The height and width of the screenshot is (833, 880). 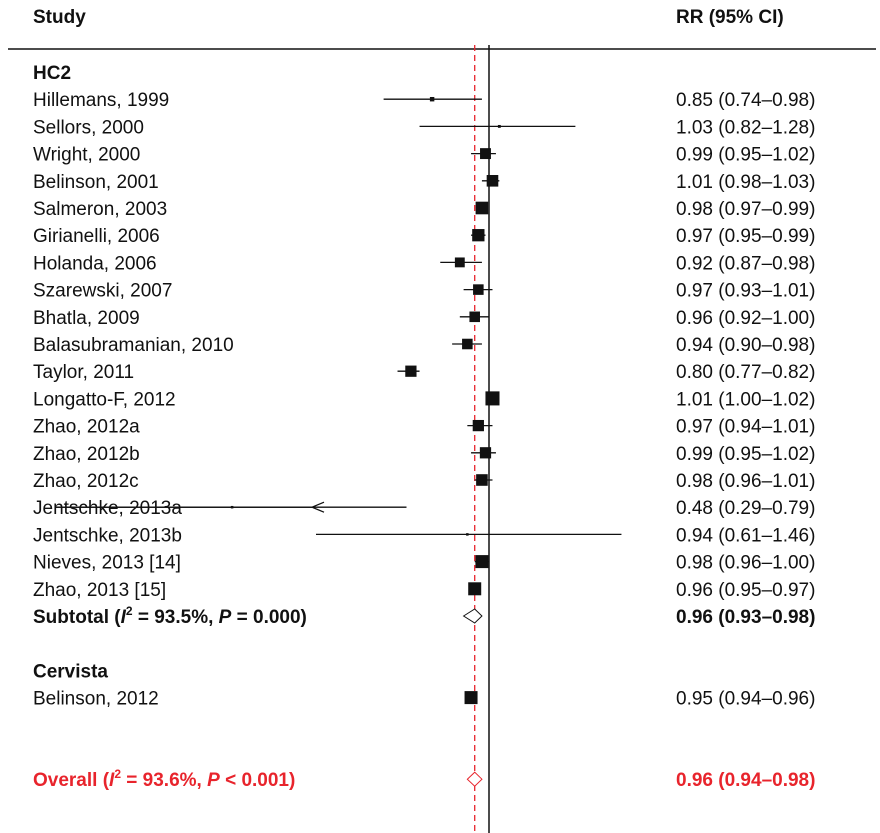 I want to click on study-ci-label: 0.97 (0.93–1.01), so click(x=745, y=291).